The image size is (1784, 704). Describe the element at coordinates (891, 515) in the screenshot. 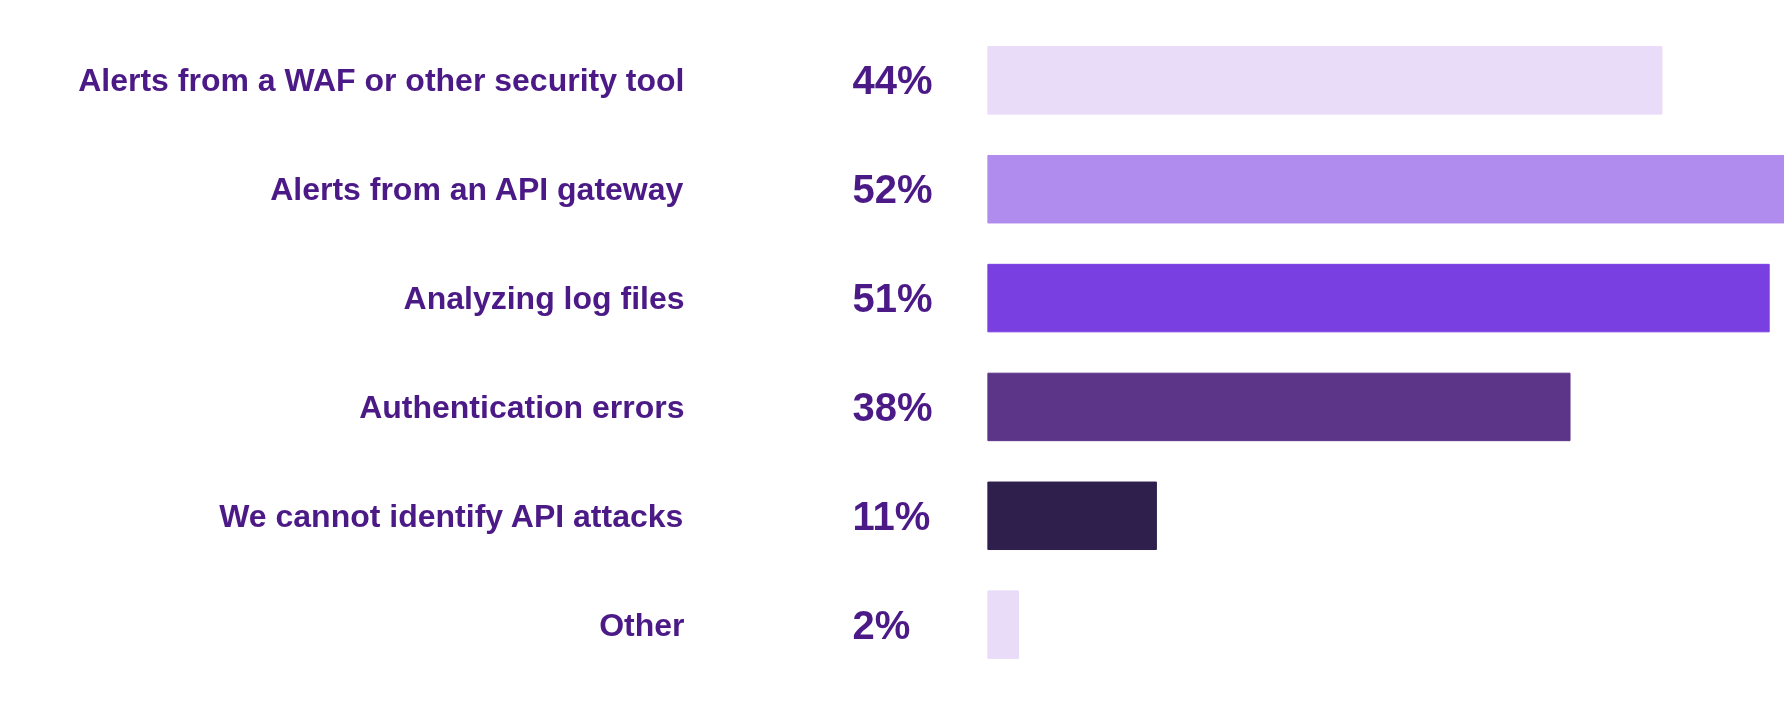

I see `data-label: 11%` at that location.